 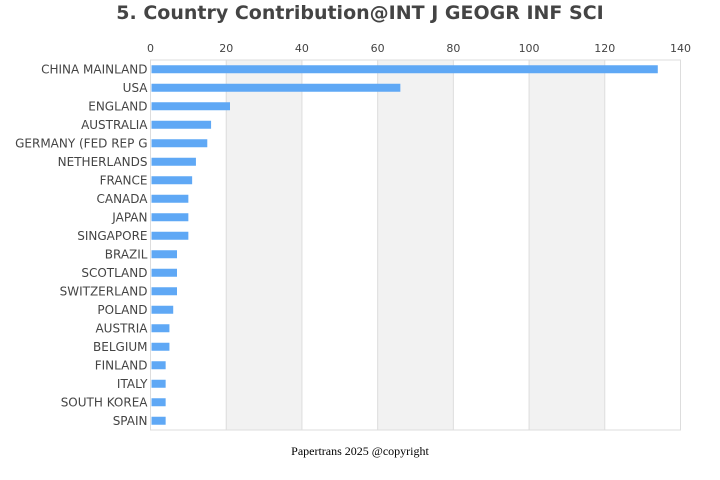 I want to click on x-tick-label: 60, so click(x=378, y=48).